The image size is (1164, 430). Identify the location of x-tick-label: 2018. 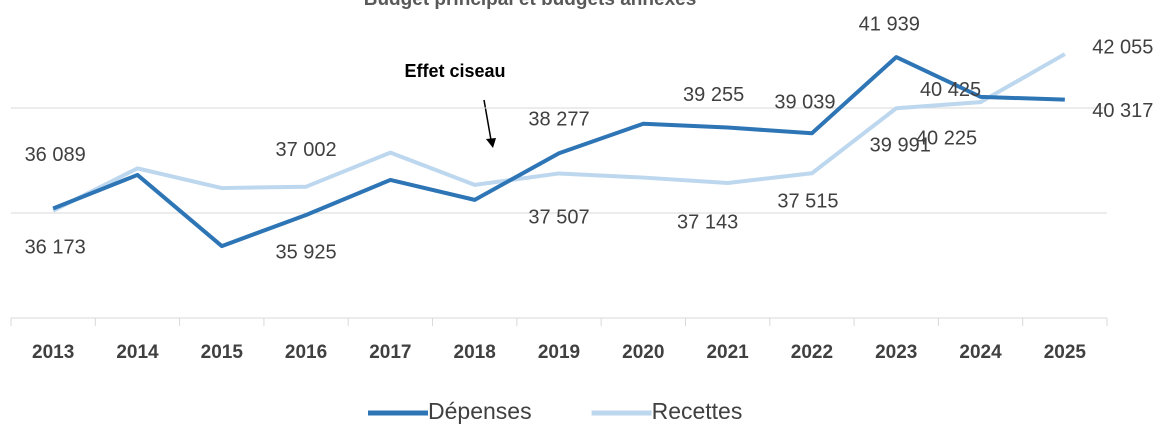
(475, 352).